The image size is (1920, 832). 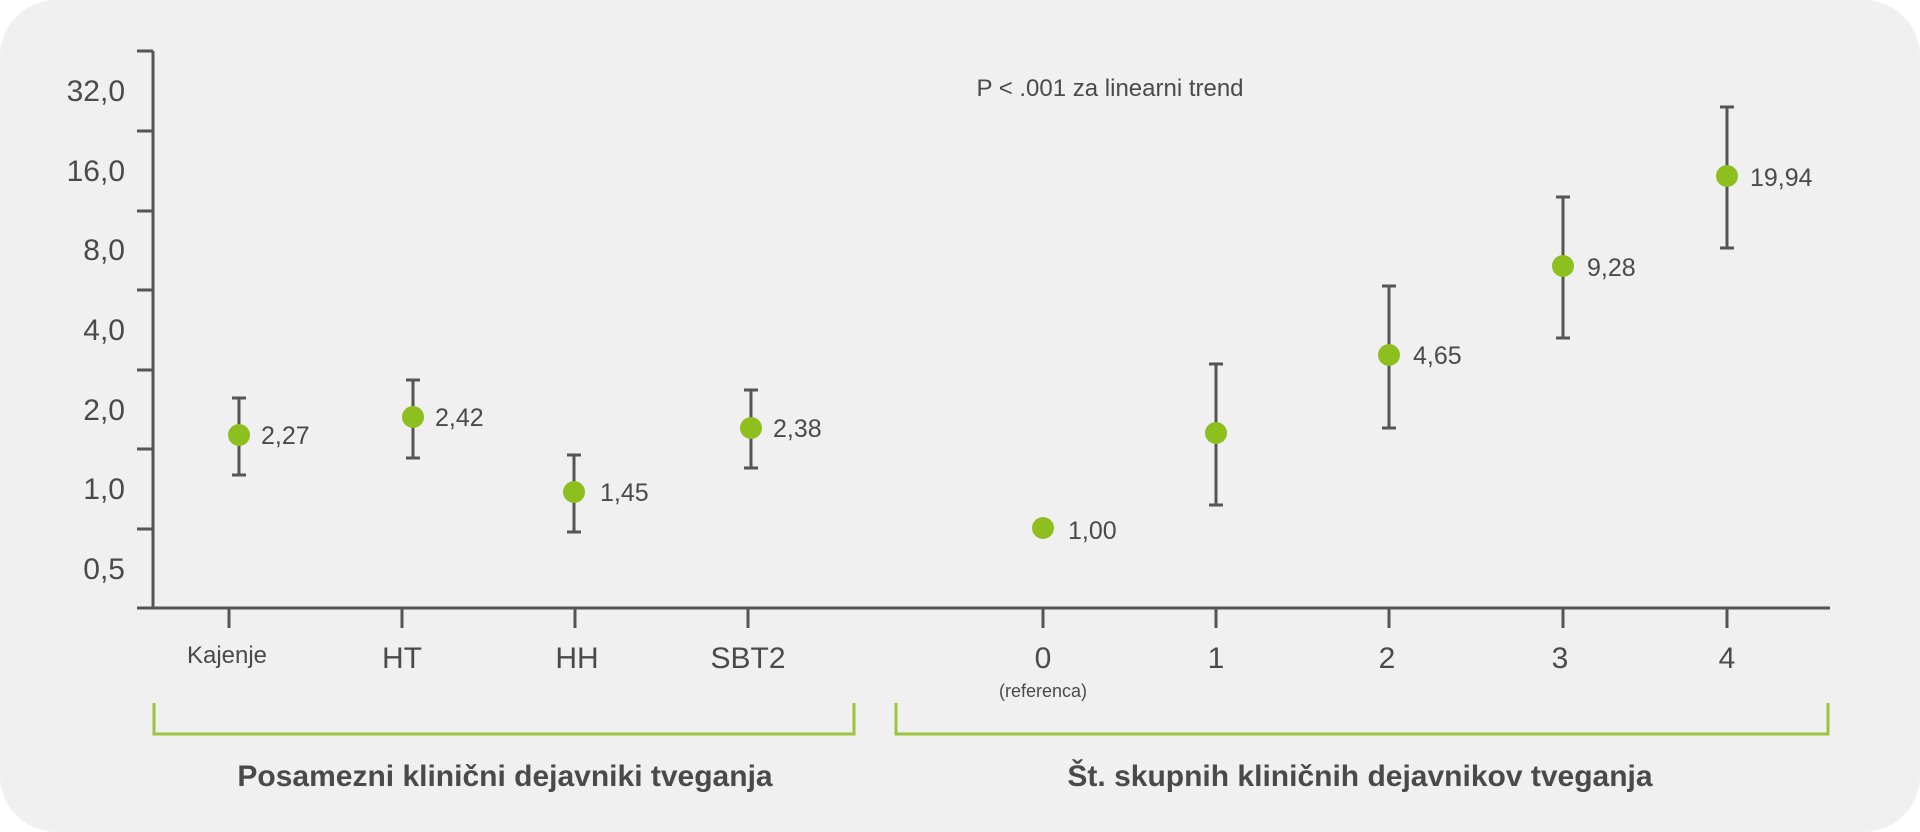 What do you see at coordinates (1611, 268) in the screenshot?
I see `value-label: 9,28` at bounding box center [1611, 268].